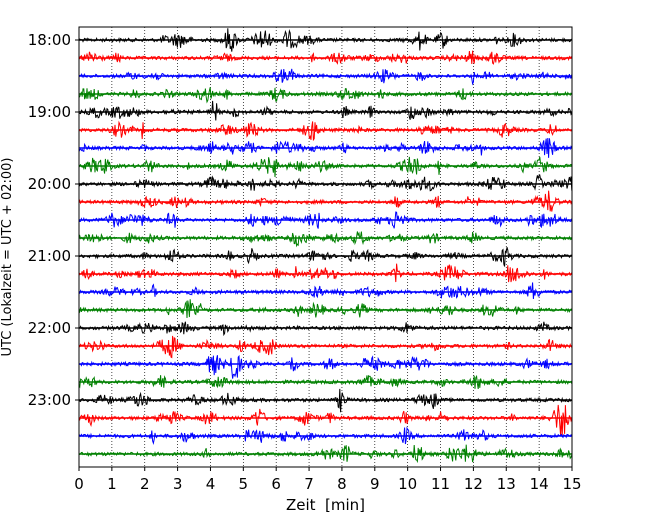  Describe the element at coordinates (309, 484) in the screenshot. I see `x-tick-label-7: 7` at that location.